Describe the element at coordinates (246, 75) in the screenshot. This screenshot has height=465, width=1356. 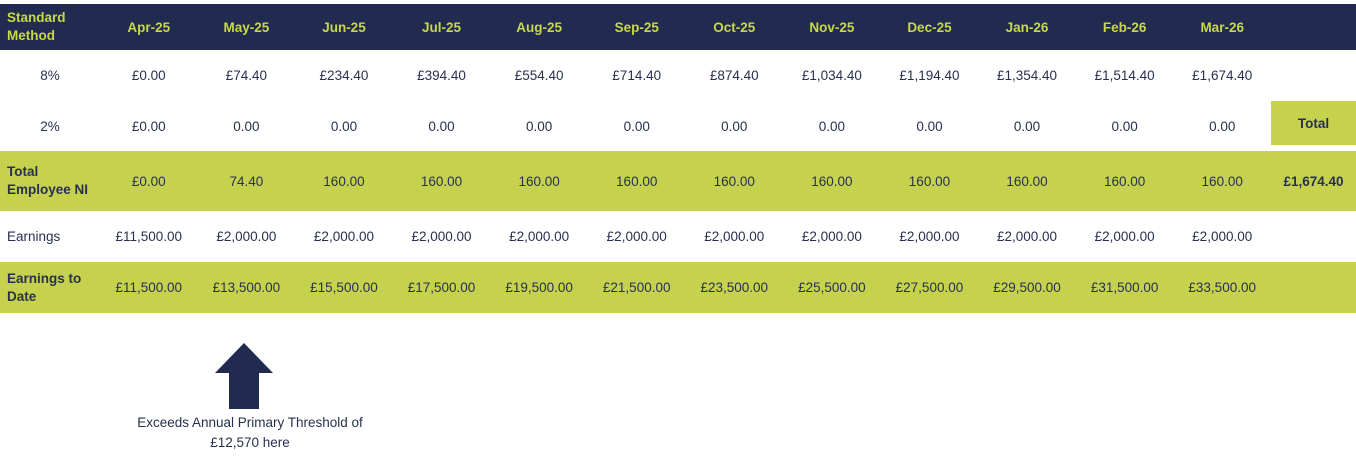
I see `table-cell: £74.40` at that location.